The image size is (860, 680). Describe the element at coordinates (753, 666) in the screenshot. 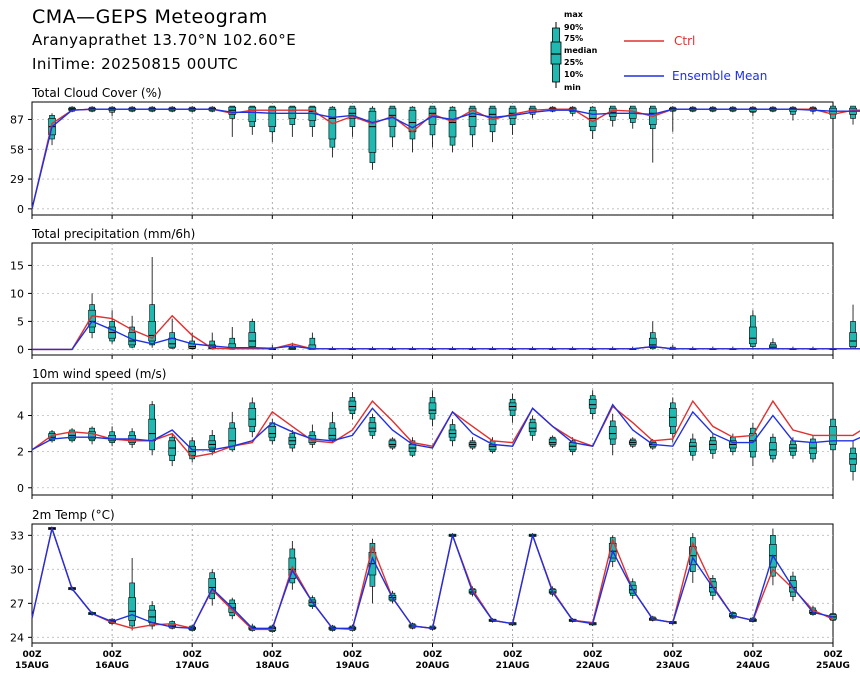

I see `x-tick-label-date: 24AUG` at that location.